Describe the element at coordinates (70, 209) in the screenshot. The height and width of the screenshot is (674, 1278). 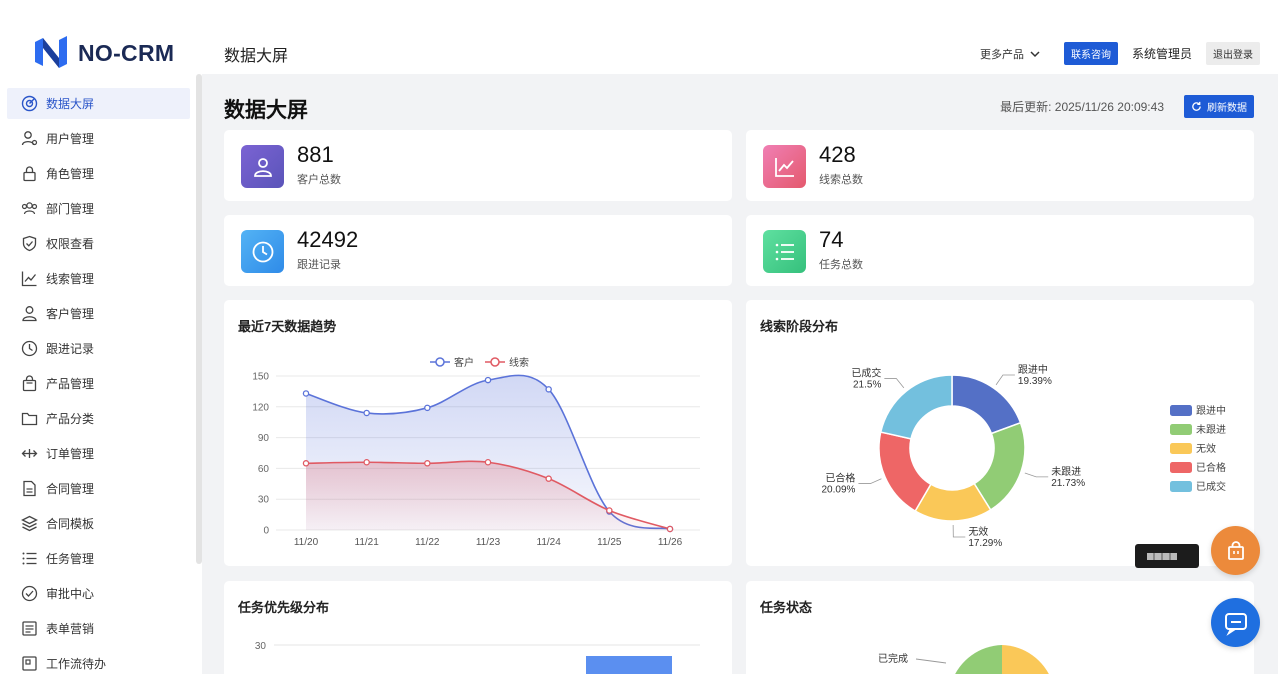
I see `sidebar-item-label: 部门管理` at that location.